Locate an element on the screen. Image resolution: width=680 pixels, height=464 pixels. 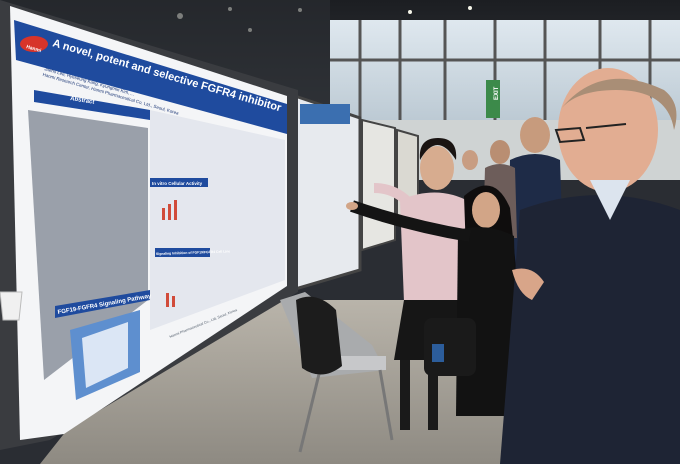
poster-title-banner is located at coordinates (150, 77).